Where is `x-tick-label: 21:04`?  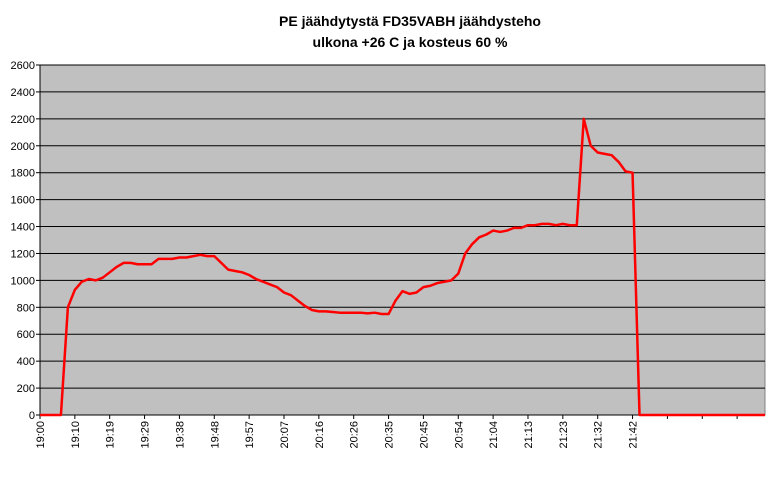 x-tick-label: 21:04 is located at coordinates (494, 435).